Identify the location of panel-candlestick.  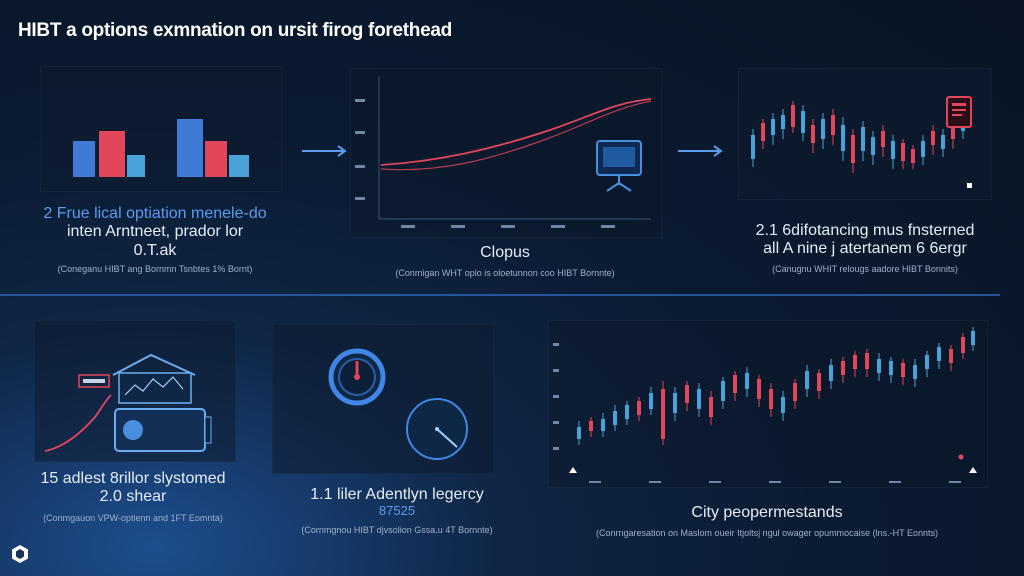
(865, 134).